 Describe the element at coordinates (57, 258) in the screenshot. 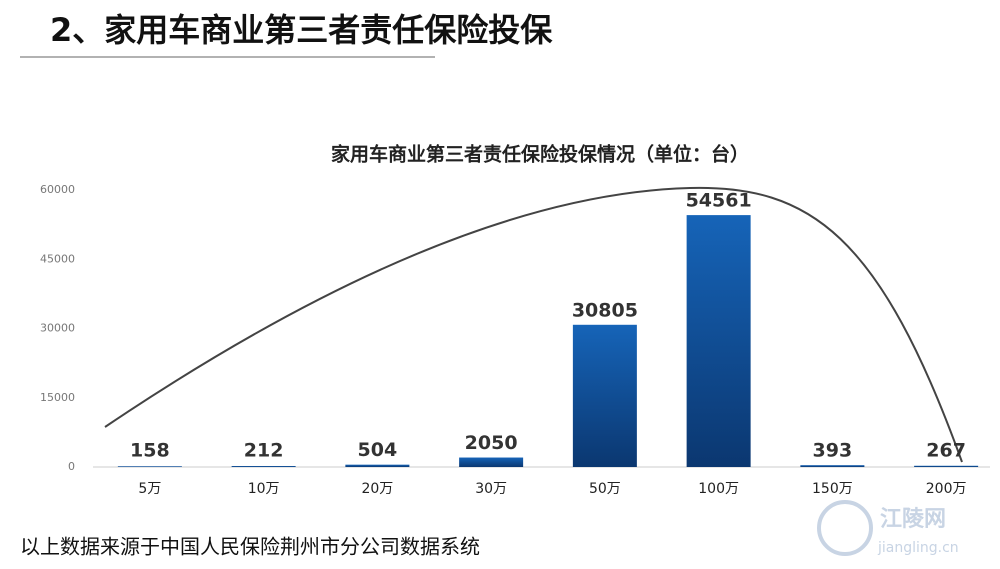

I see `y-tick-label: 45000` at that location.